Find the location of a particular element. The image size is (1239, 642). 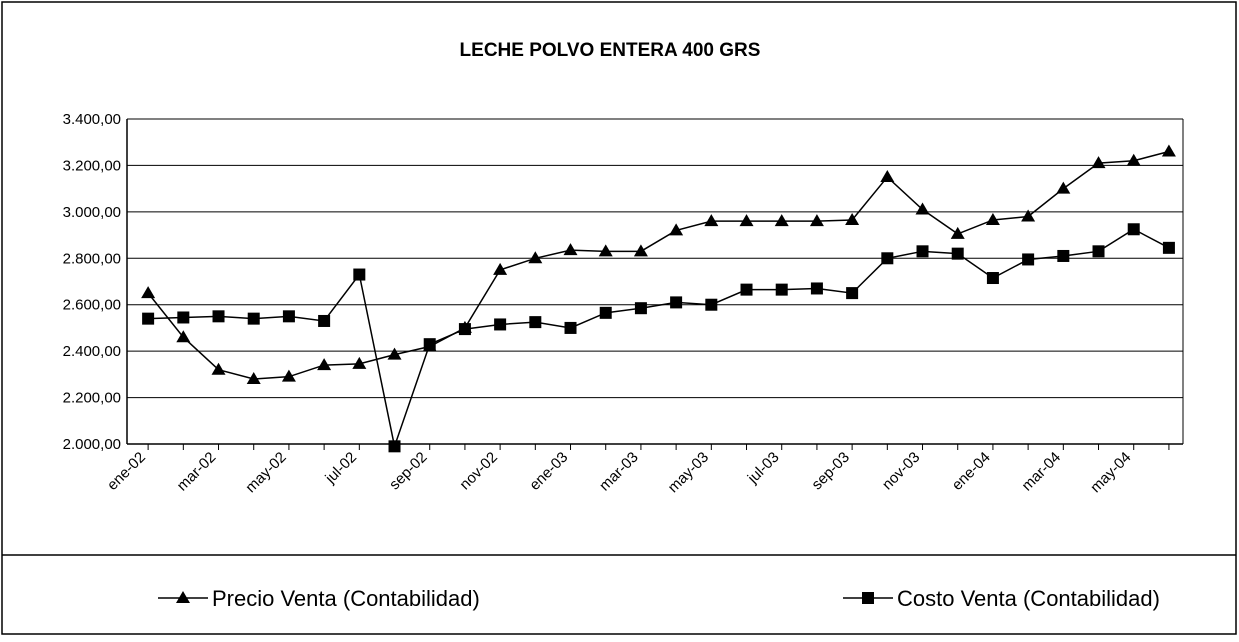

chart-title: LECHE POLVO ENTERA 400 GRS is located at coordinates (610, 50).